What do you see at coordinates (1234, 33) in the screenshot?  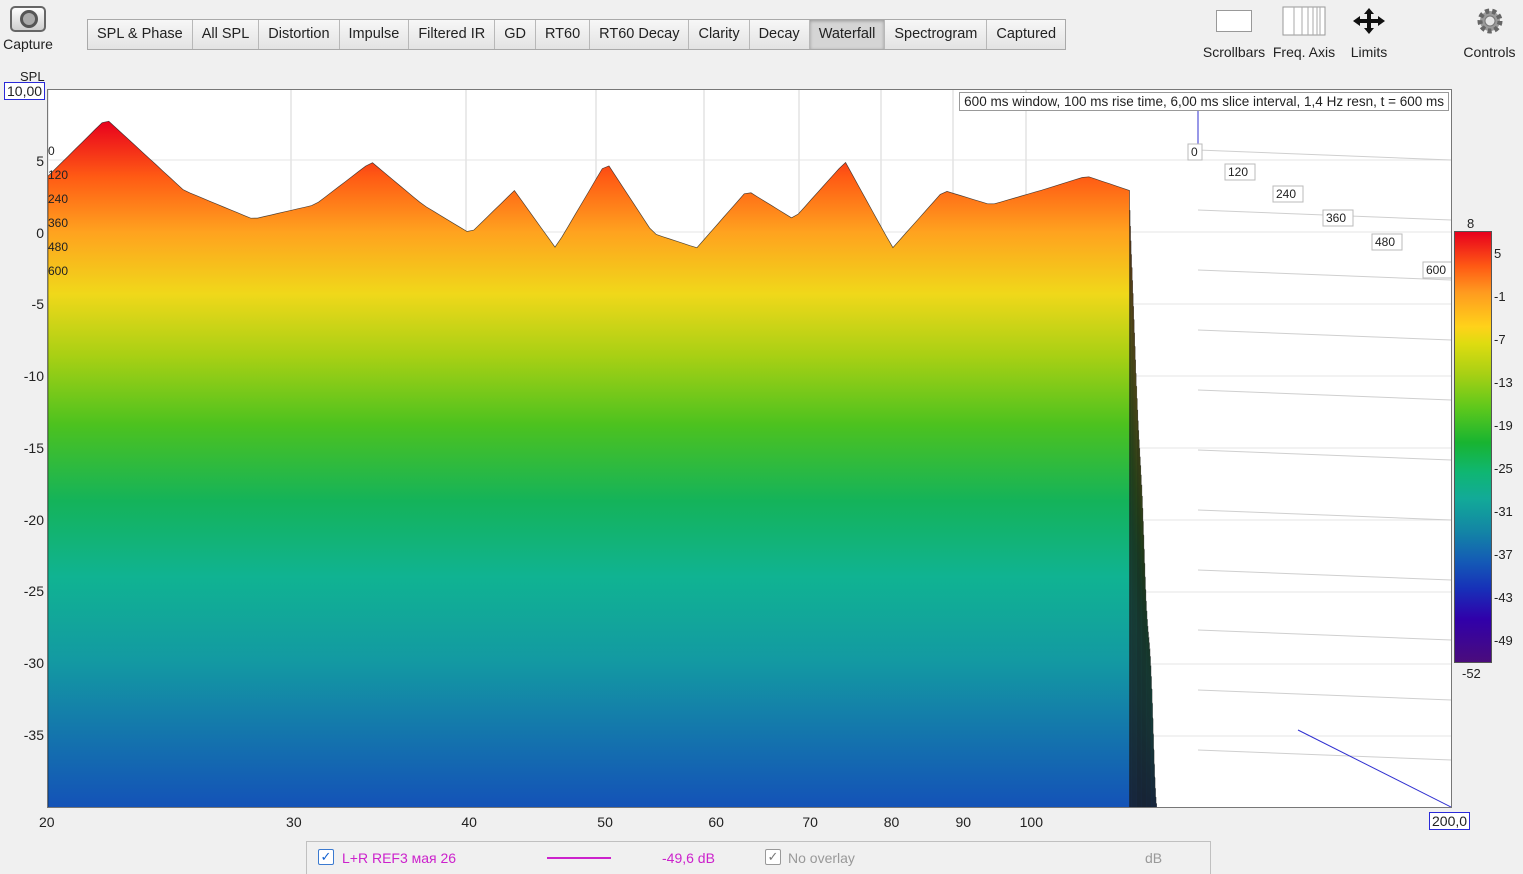 I see `scrollbars-button: Scrollbars` at bounding box center [1234, 33].